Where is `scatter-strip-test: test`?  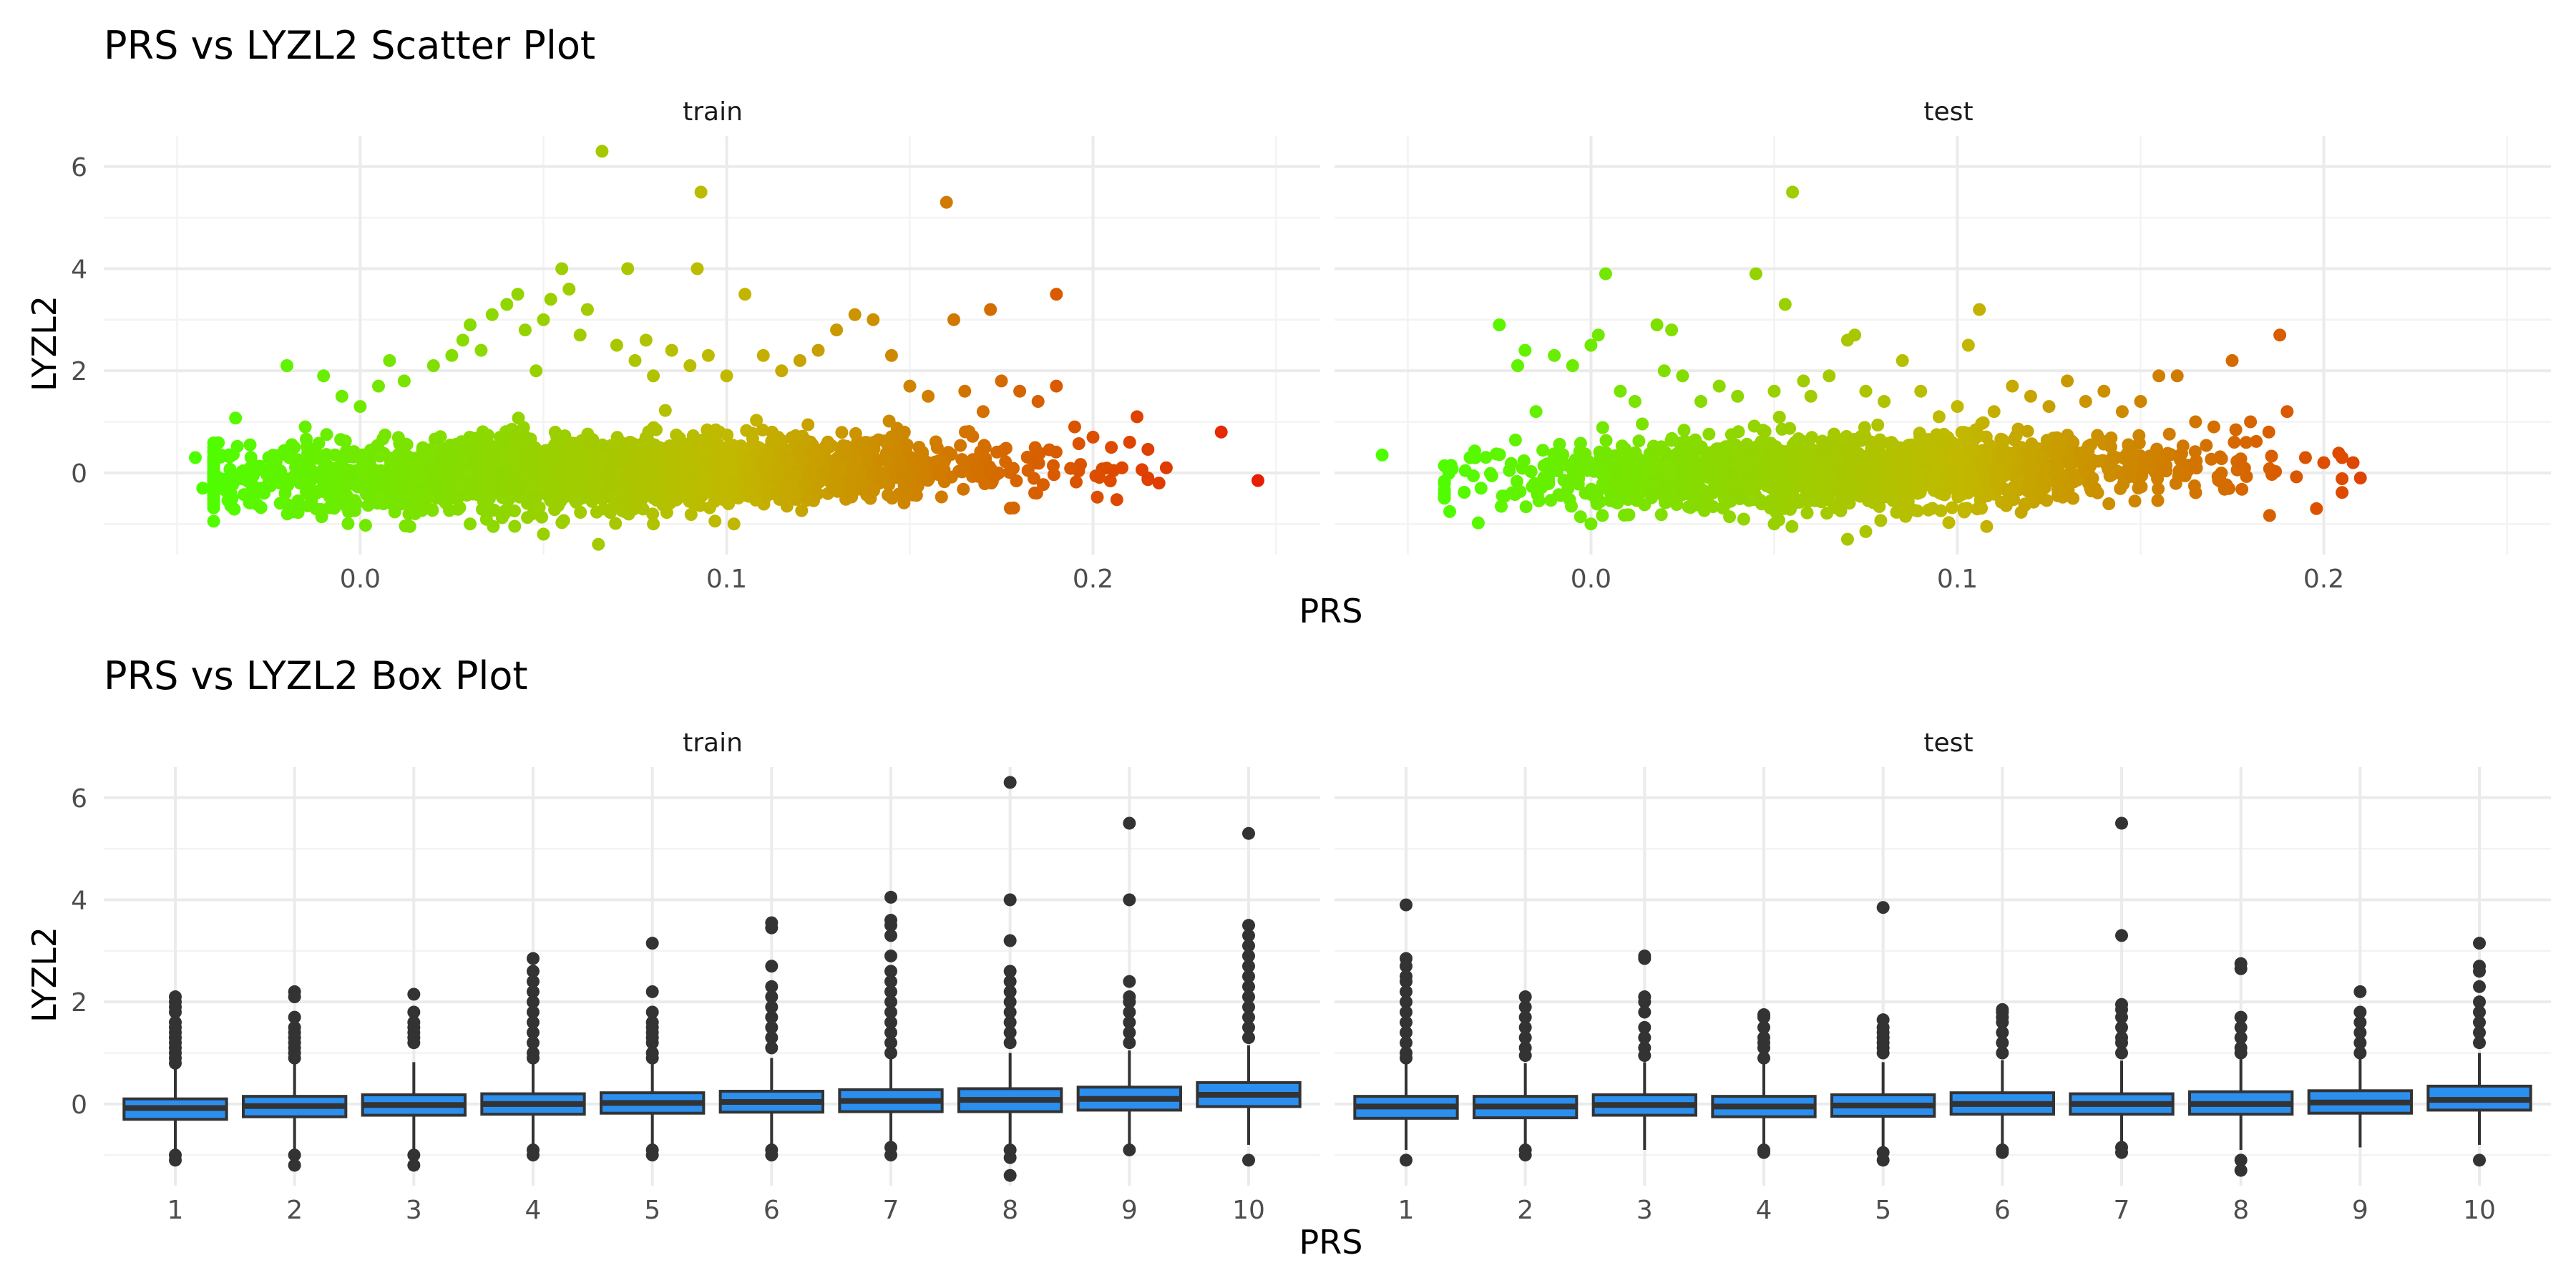 scatter-strip-test: test is located at coordinates (1948, 112).